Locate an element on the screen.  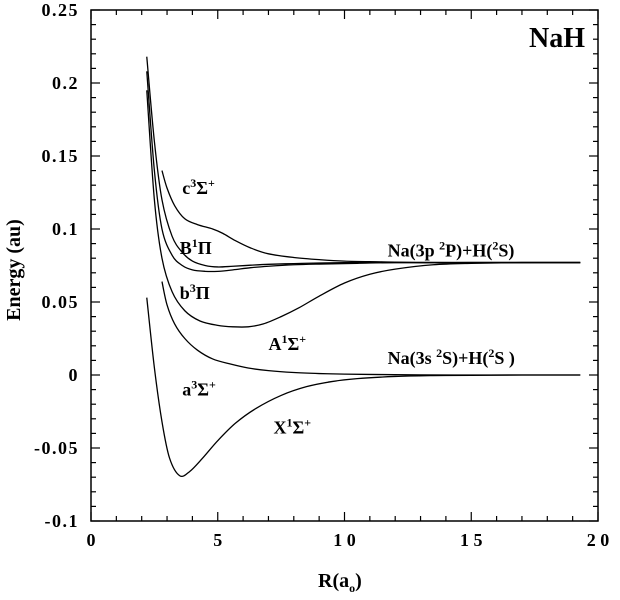
y-tick-label: 0.05 is located at coordinates (61, 302).